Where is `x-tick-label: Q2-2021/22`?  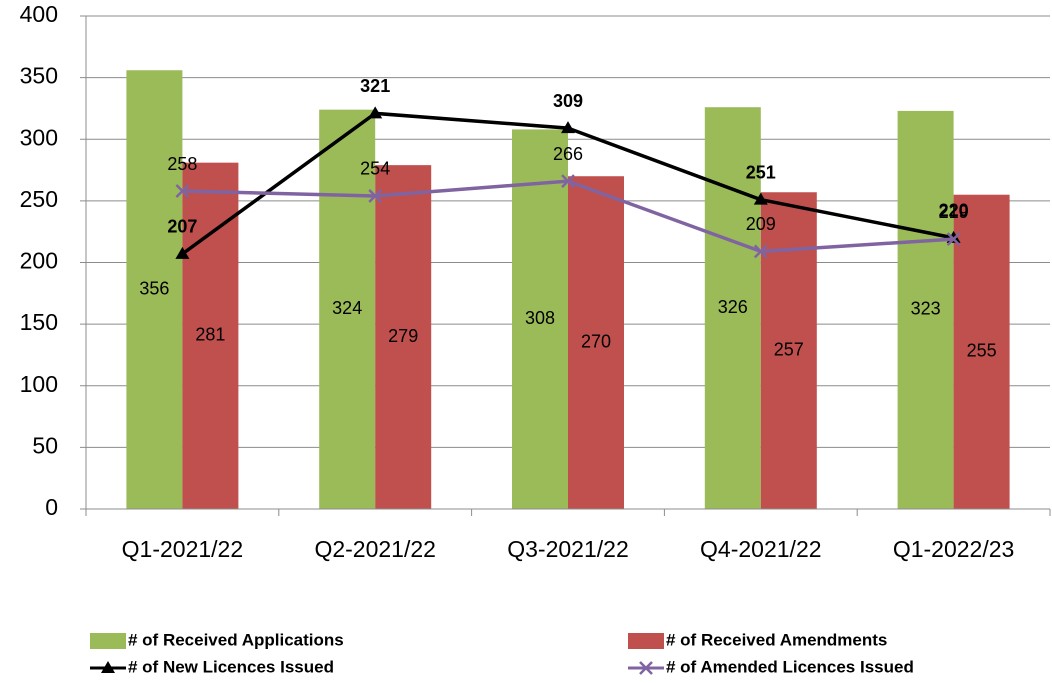
x-tick-label: Q2-2021/22 is located at coordinates (374, 549).